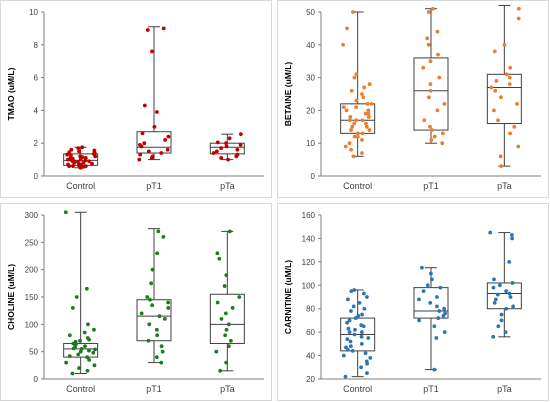 Image resolution: width=550 pixels, height=402 pixels. I want to click on y-tick-label: 120, so click(309, 262).